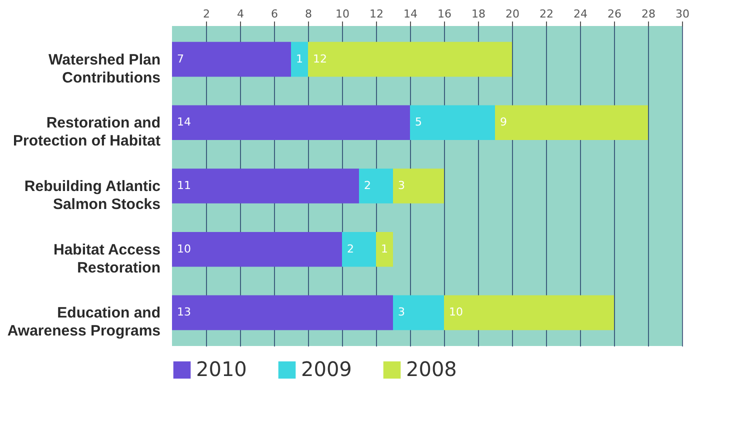 The height and width of the screenshot is (432, 754). Describe the element at coordinates (513, 14) in the screenshot. I see `x-tick-label: 20` at that location.